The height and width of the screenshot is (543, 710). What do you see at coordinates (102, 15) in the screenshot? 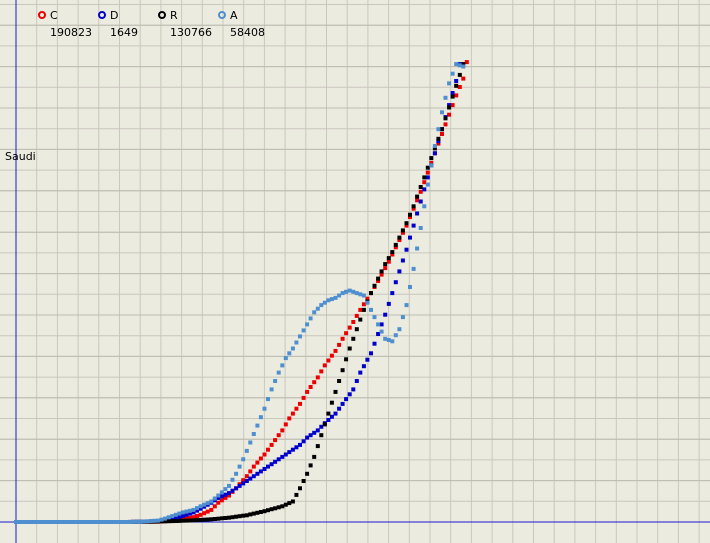
I see `legend-marker-d` at bounding box center [102, 15].